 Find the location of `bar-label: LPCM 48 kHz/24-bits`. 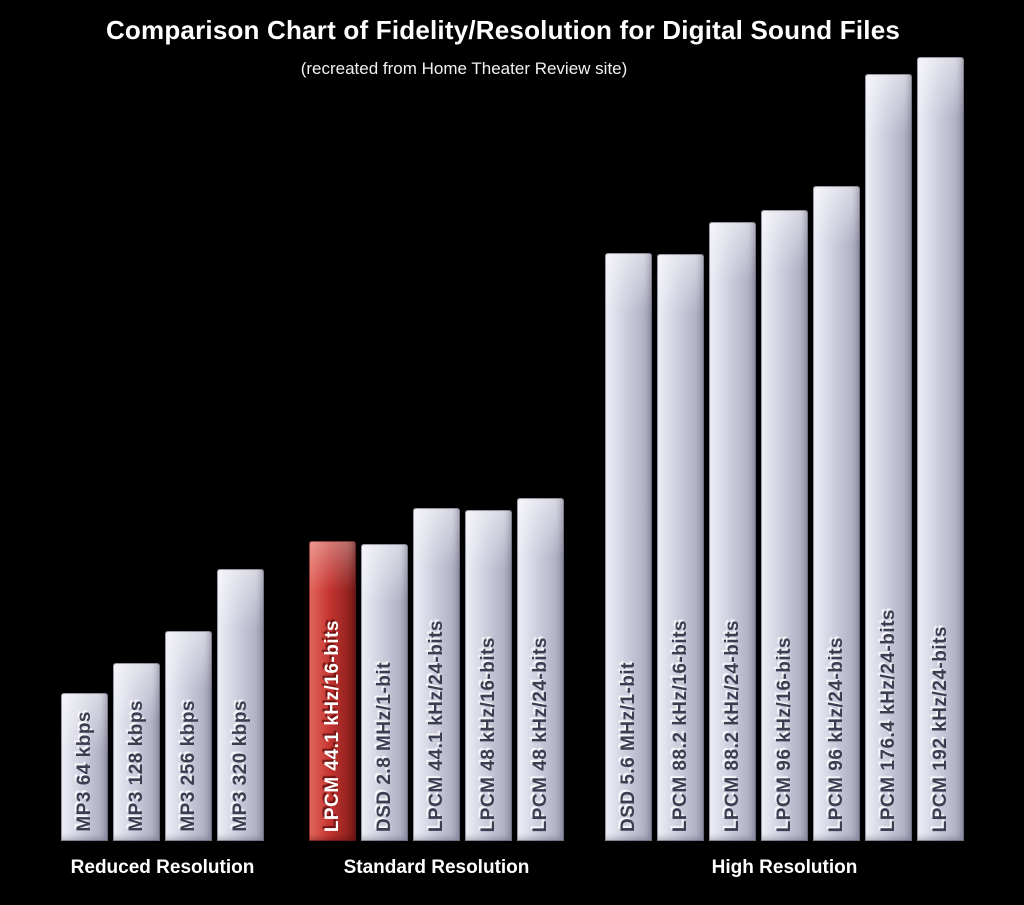

bar-label: LPCM 48 kHz/24-bits is located at coordinates (540, 734).